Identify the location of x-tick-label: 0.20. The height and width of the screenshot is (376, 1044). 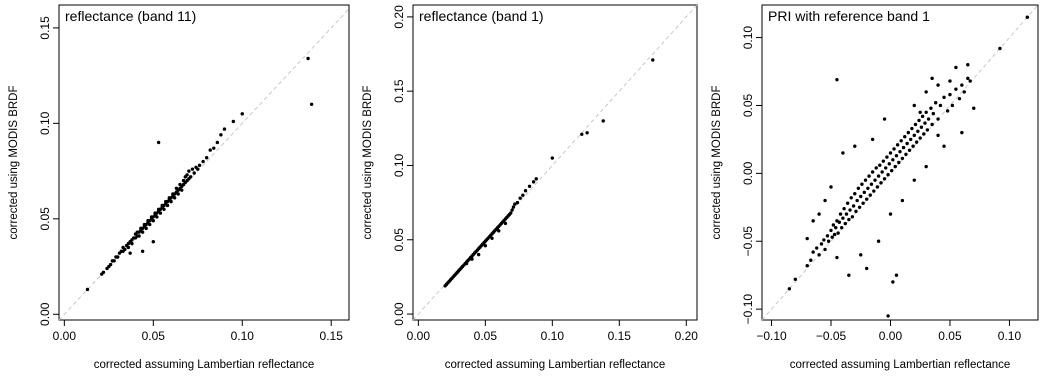
(687, 336).